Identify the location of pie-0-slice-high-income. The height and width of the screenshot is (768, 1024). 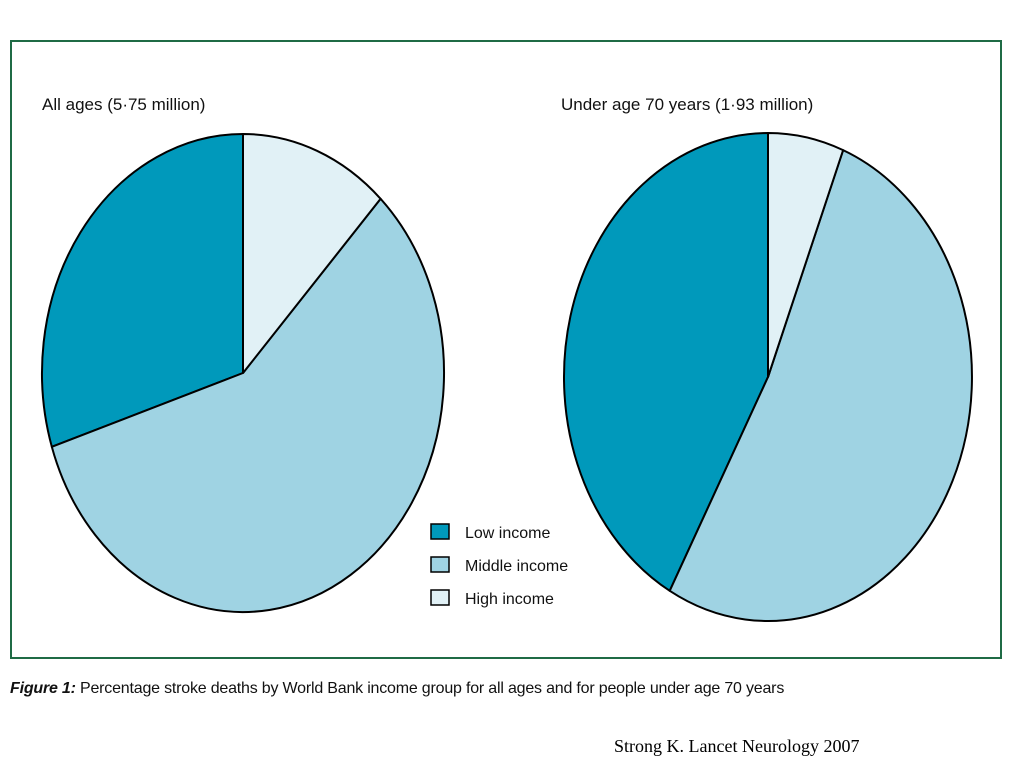
(312, 253).